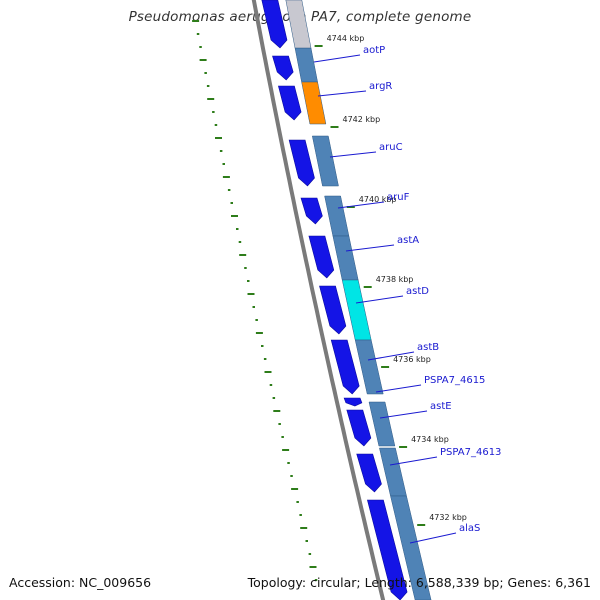  Describe the element at coordinates (380, 86) in the screenshot. I see `gene-label-argR: argR` at that location.